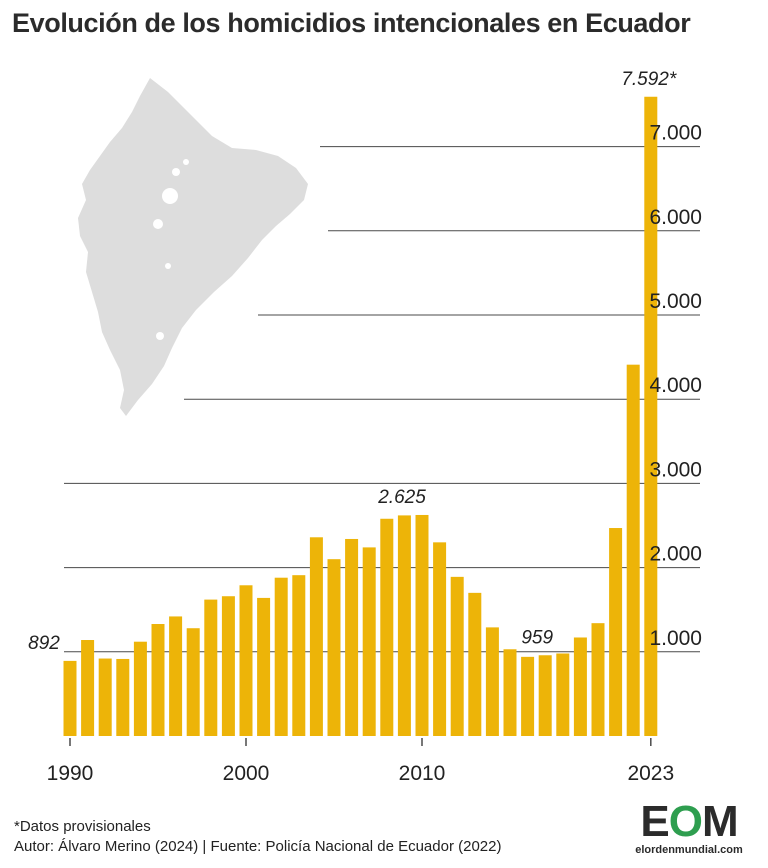 This screenshot has height=868, width=768. I want to click on y-tick-label: 7.000, so click(675, 133).